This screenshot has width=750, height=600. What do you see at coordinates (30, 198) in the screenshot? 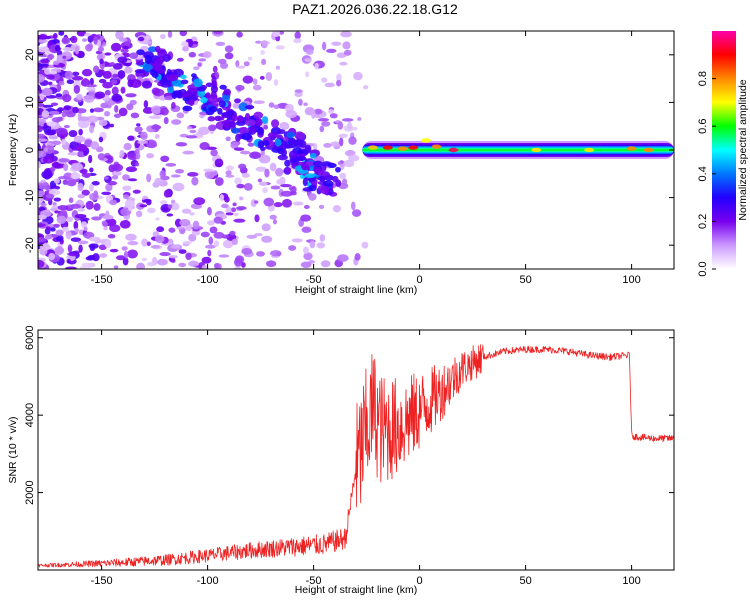
I see `spectrogram-y-tick-label: -10` at bounding box center [30, 198].